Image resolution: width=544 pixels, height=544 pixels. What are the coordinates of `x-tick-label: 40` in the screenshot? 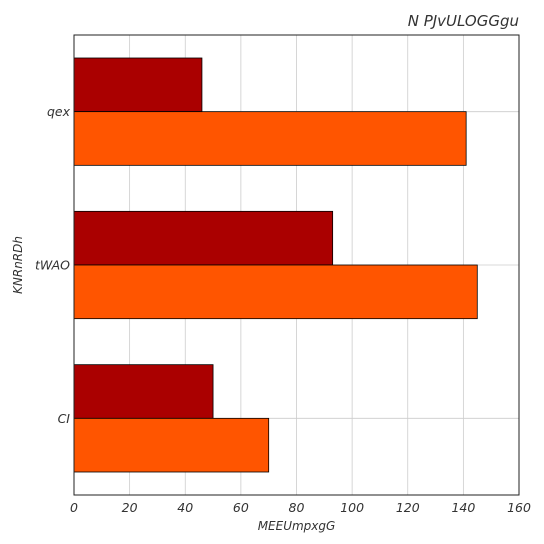 It's located at (185, 507).